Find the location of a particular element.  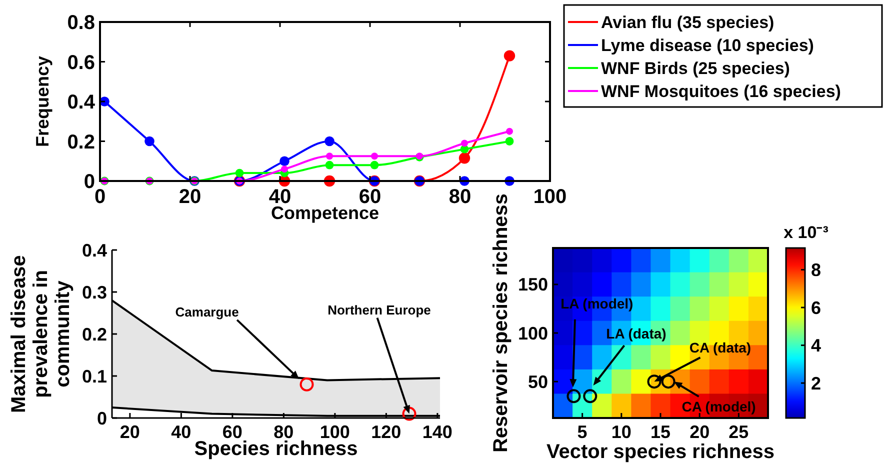

y-tick-label: 150 is located at coordinates (533, 284).